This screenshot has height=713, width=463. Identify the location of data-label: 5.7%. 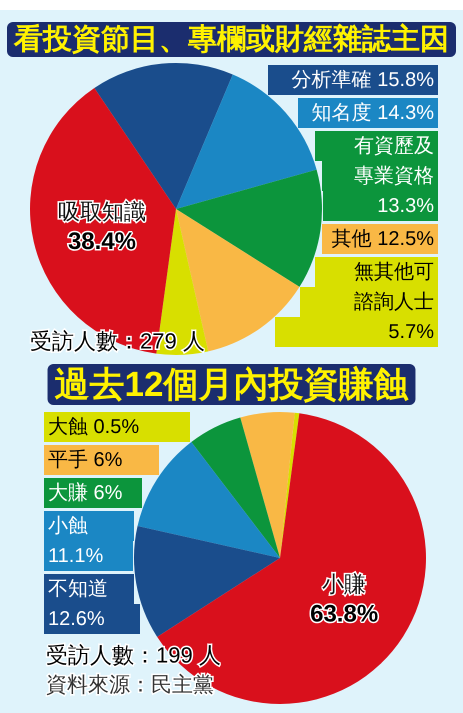
(411, 332).